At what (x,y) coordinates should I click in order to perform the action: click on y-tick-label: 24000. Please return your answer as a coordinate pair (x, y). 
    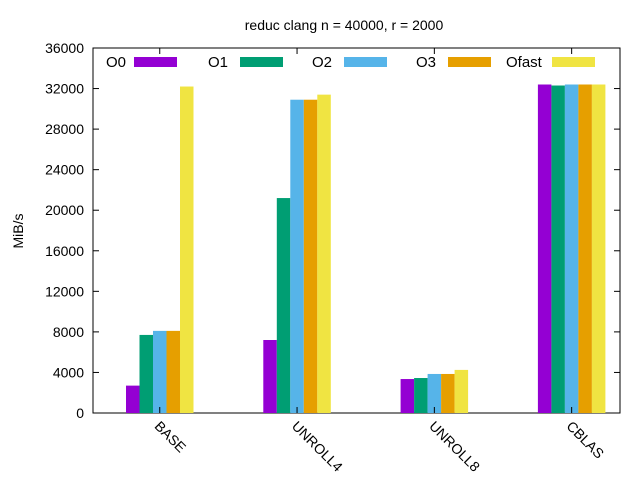
    Looking at the image, I should click on (64, 170).